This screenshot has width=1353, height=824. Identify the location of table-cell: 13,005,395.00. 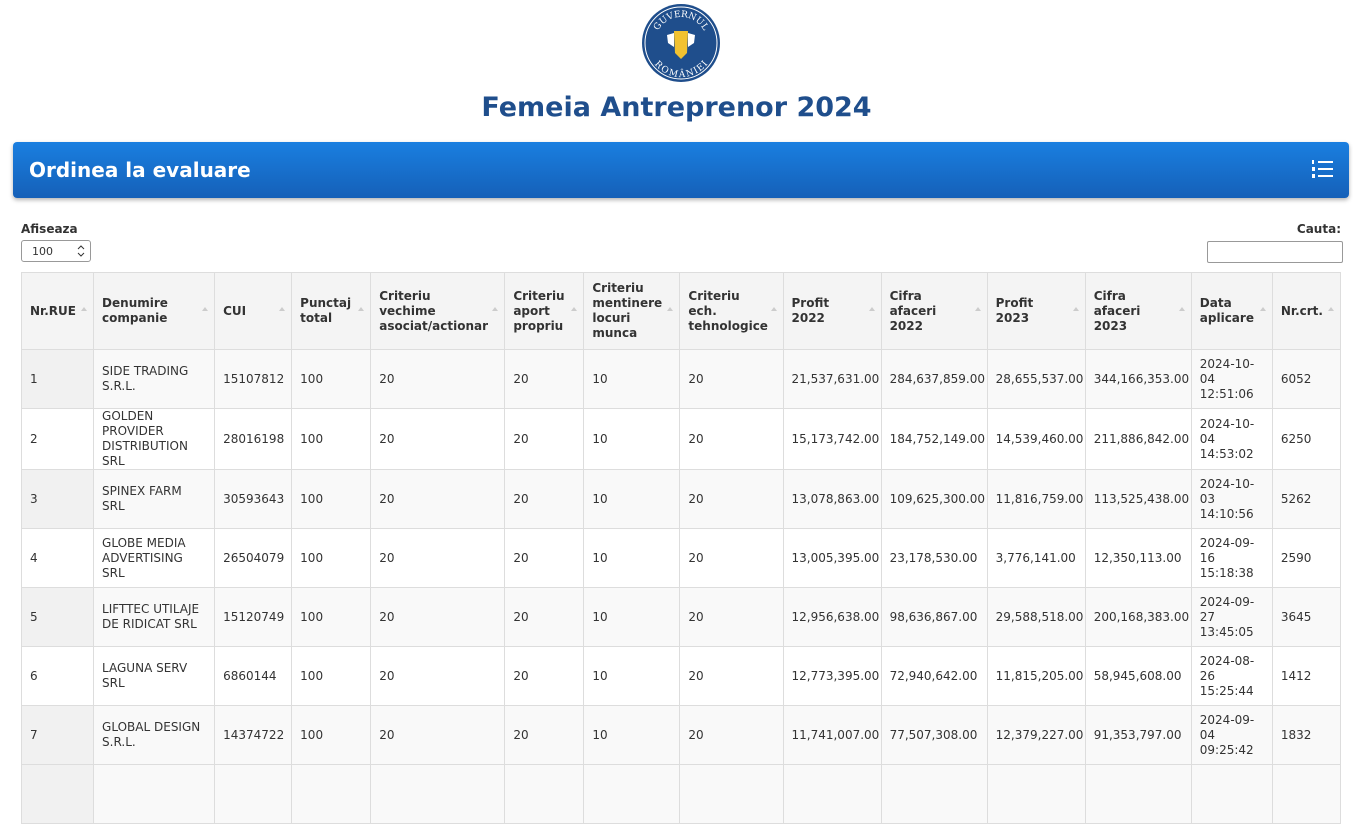
(832, 558).